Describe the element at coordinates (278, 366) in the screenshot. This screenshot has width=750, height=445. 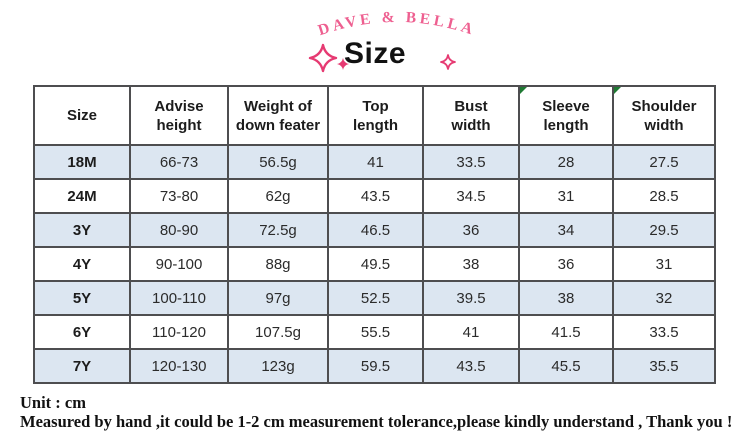
I see `size-value: 123g` at that location.